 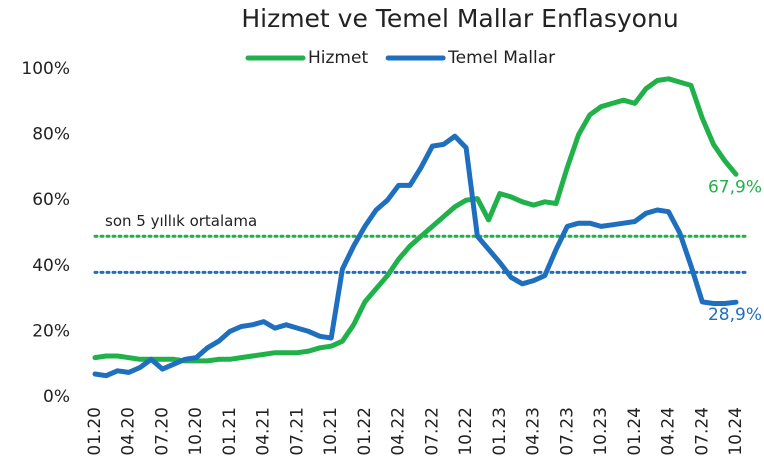 I want to click on x-tick-label: 04.21, so click(x=264, y=431).